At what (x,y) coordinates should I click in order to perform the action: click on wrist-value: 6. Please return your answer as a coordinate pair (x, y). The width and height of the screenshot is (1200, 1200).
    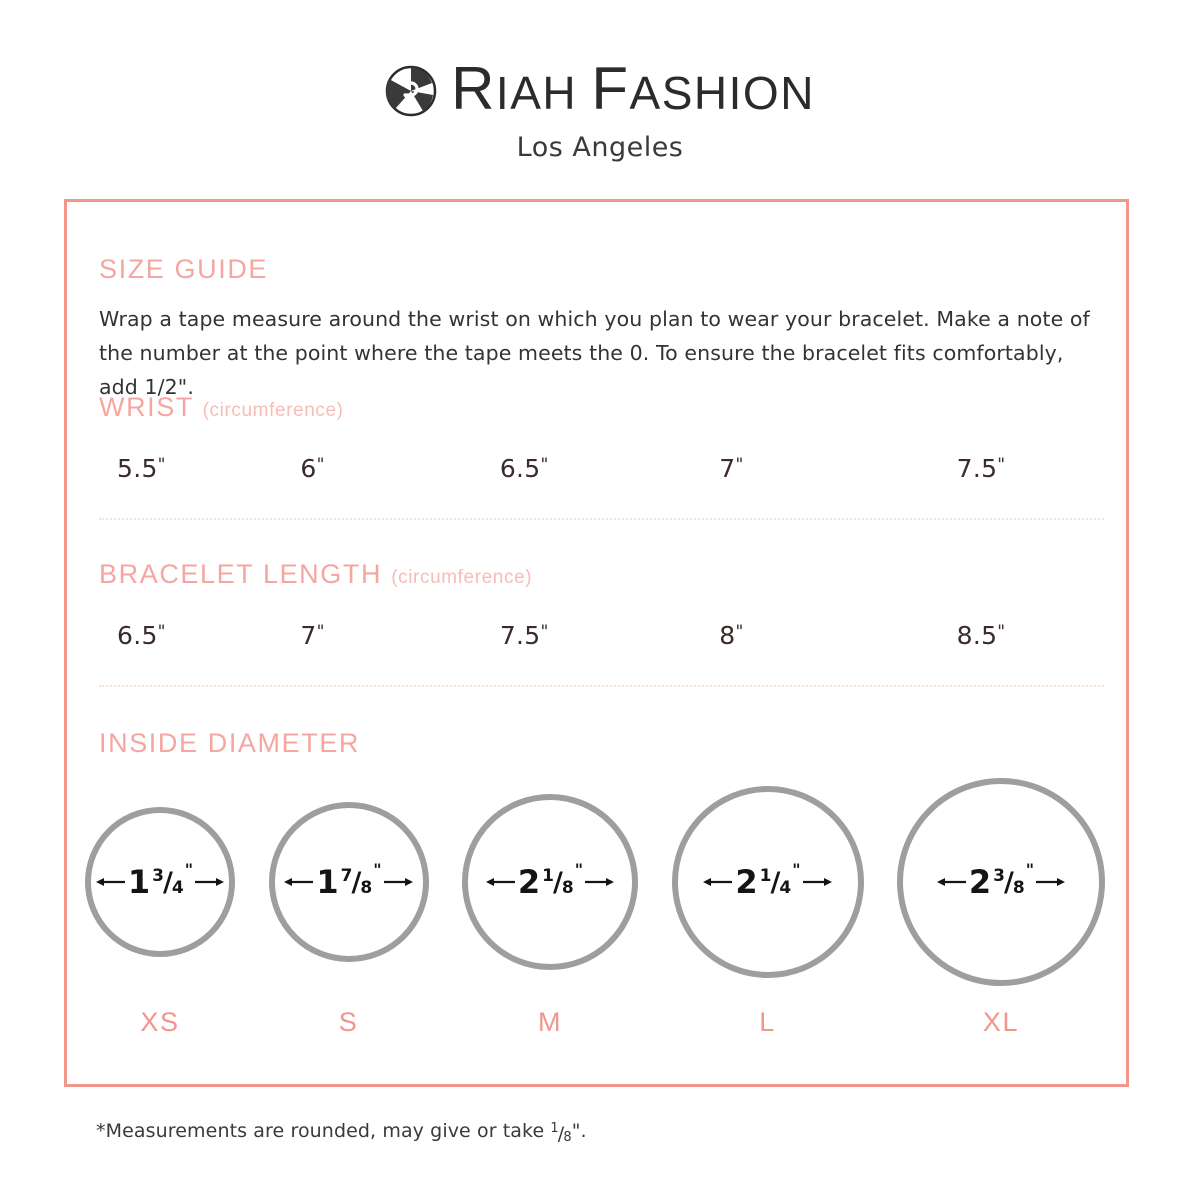
    Looking at the image, I should click on (308, 468).